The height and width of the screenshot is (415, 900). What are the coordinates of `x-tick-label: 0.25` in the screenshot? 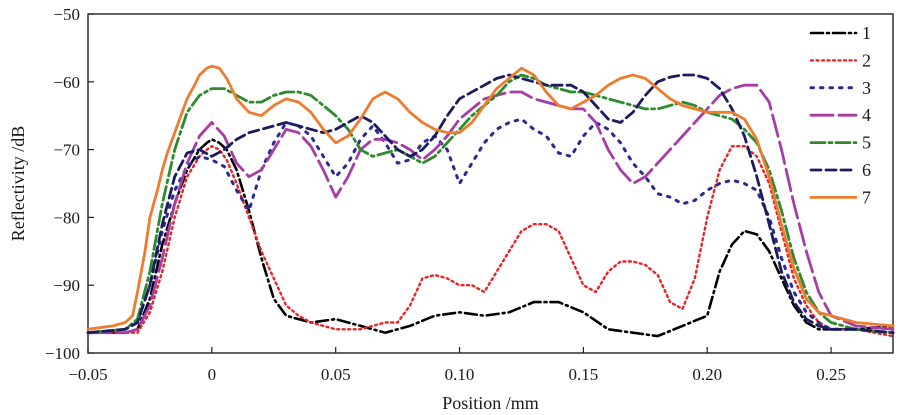 It's located at (831, 374).